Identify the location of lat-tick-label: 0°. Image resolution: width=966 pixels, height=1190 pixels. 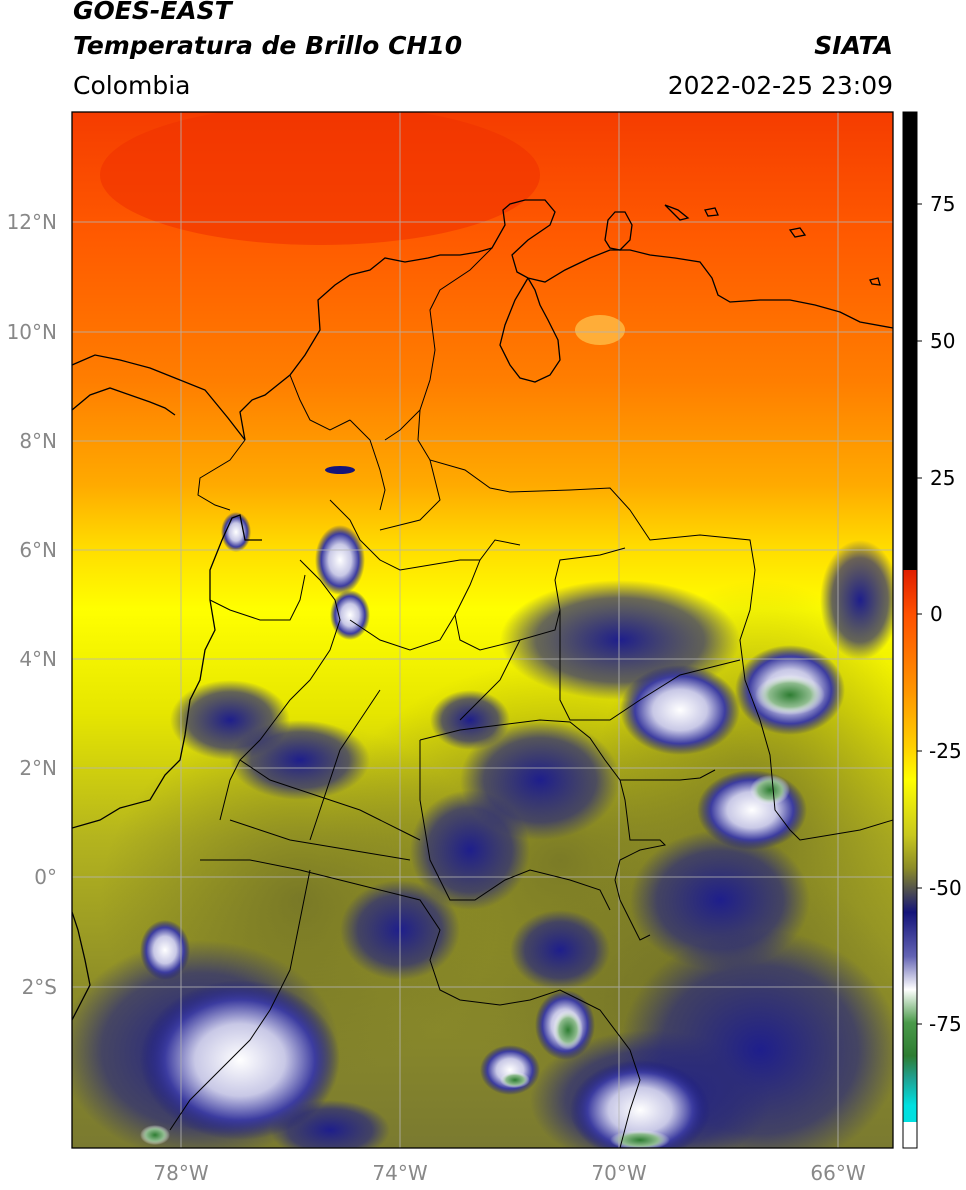
(45, 877).